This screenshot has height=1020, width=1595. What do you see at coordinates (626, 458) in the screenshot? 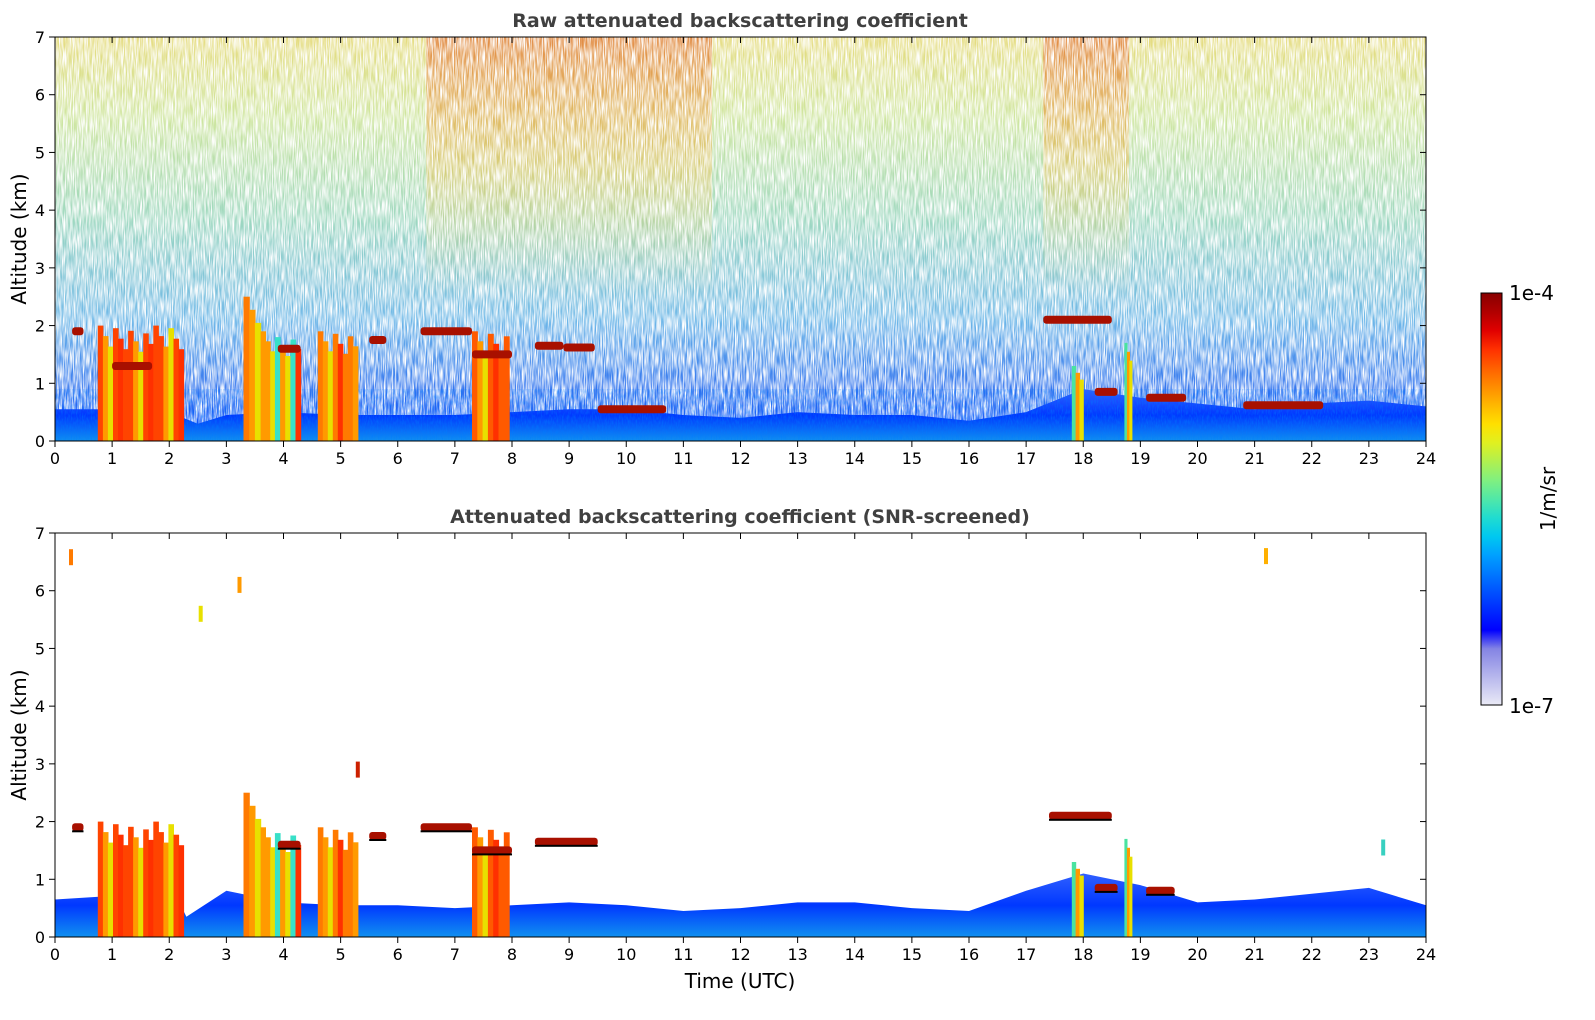
I see `x-tick-label: 10` at bounding box center [626, 458].